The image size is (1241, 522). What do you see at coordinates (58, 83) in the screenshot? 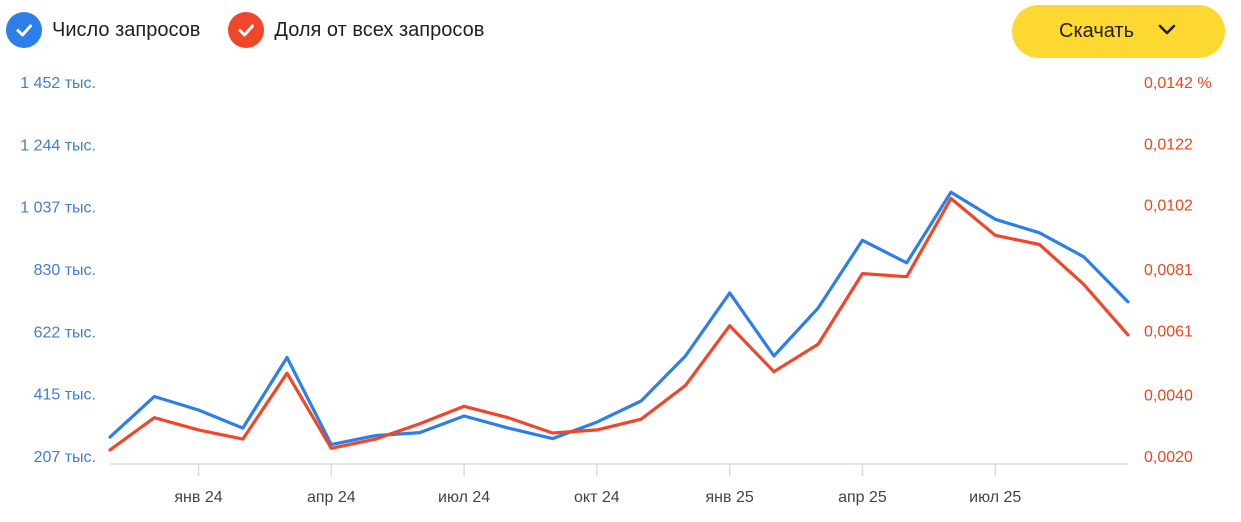
I see `y-left-tick-label: 1 452 тыс.` at bounding box center [58, 83].